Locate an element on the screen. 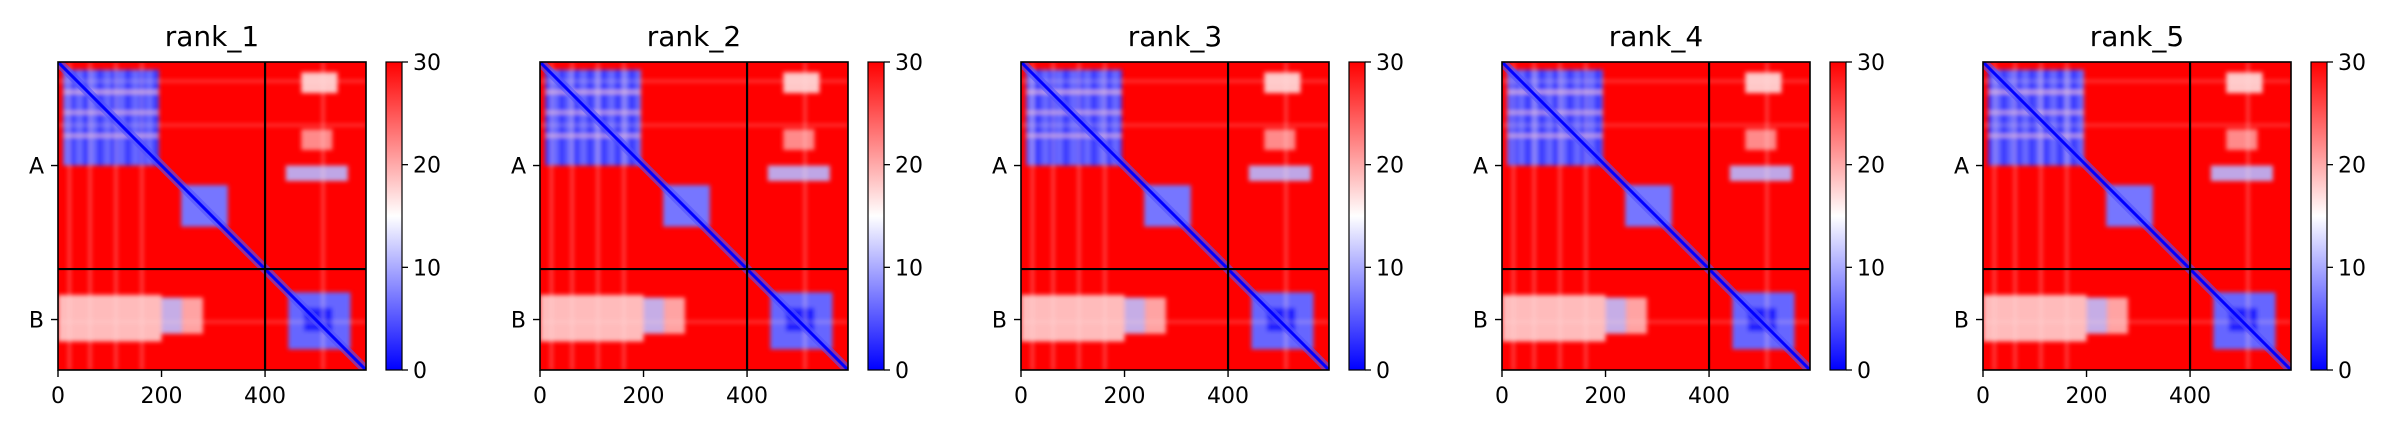 Image resolution: width=2401 pixels, height=438 pixels. chart-title: rank_4 is located at coordinates (1656, 36).